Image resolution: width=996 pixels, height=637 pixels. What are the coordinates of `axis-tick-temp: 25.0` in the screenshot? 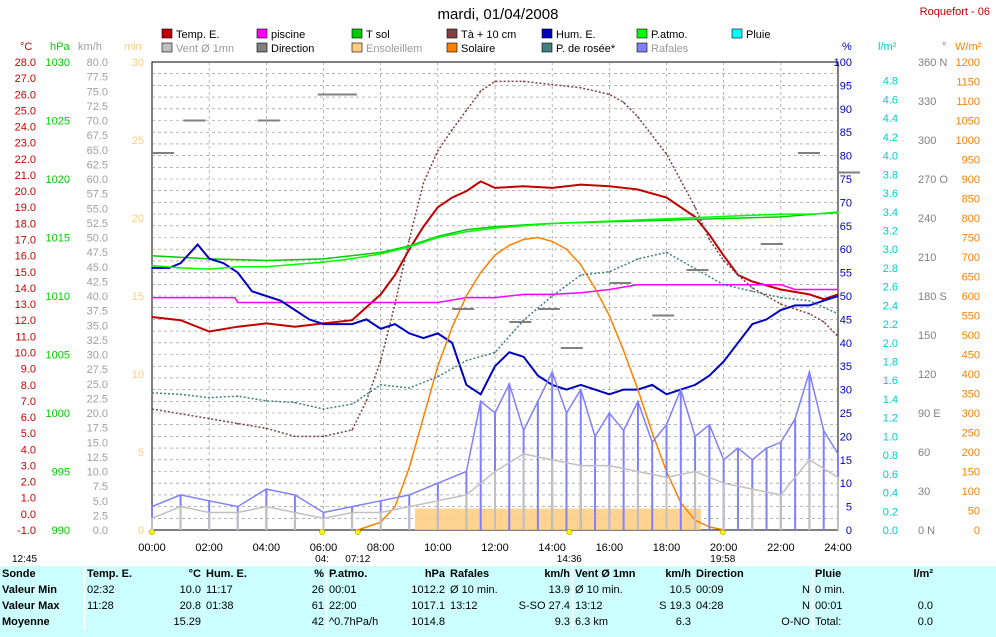 It's located at (25, 111).